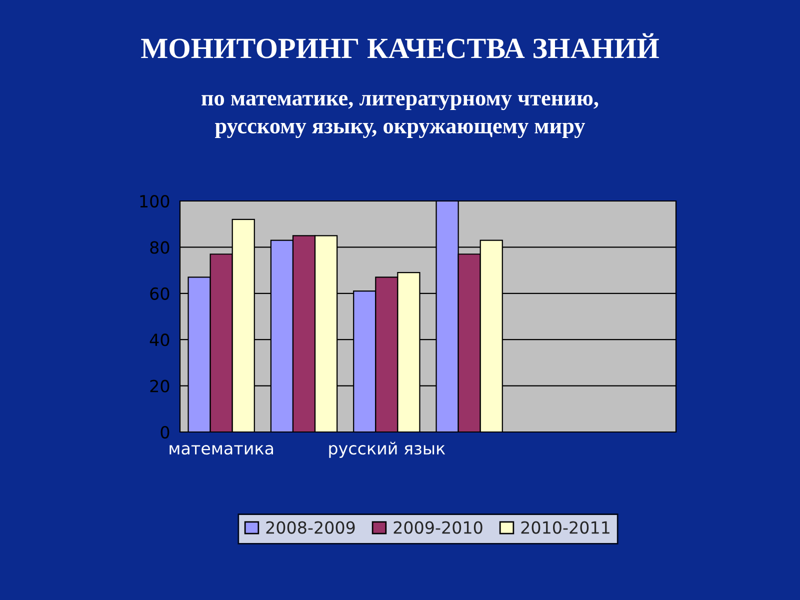 The image size is (800, 600). I want to click on y-tick-label: 0, so click(165, 432).